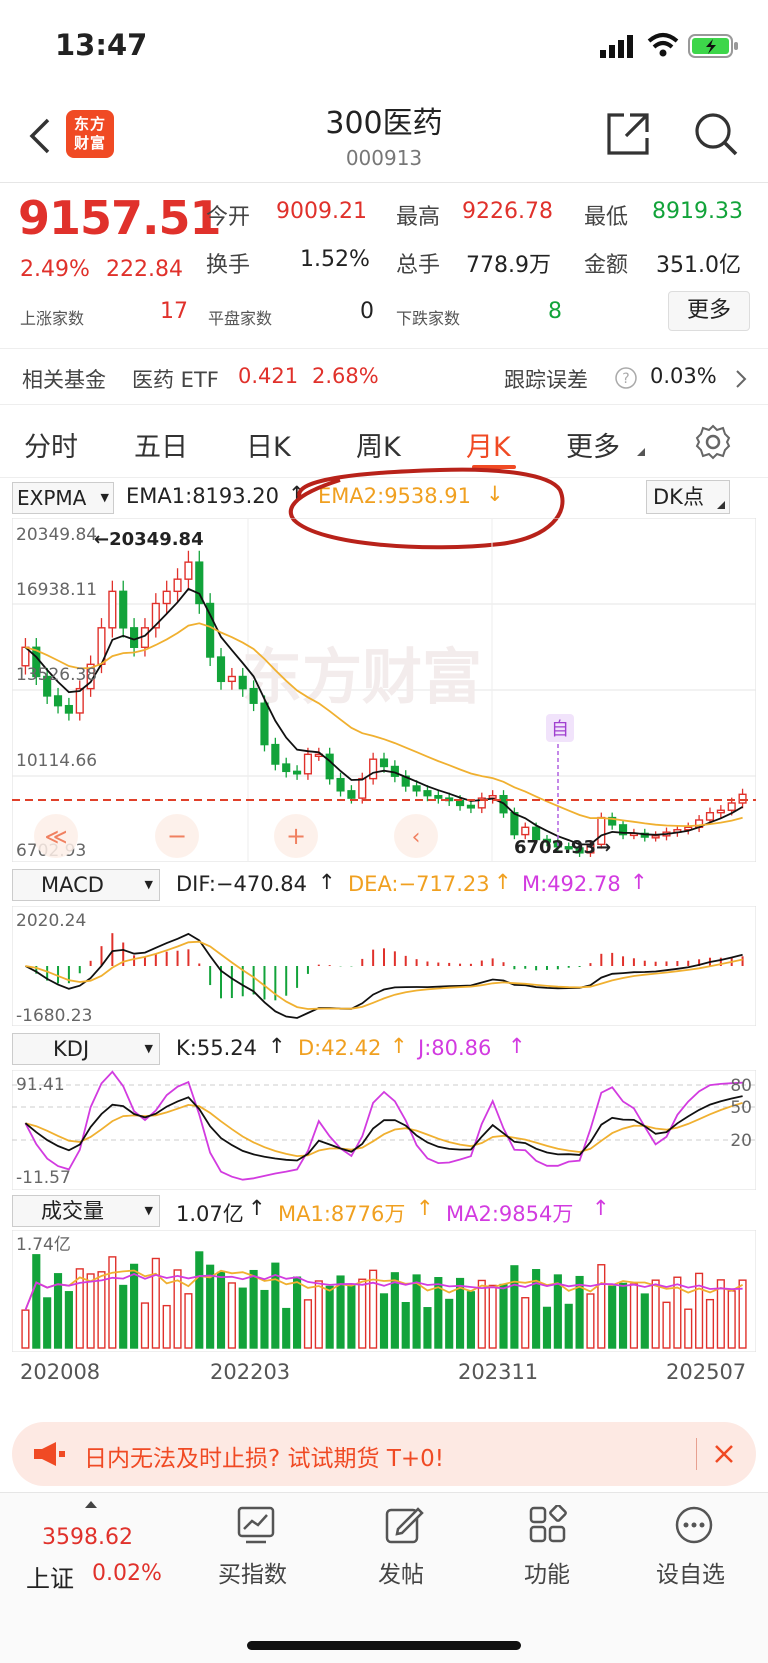 The image size is (768, 1663). Describe the element at coordinates (252, 1575) in the screenshot. I see `nav-buy-index: 买指数` at that location.